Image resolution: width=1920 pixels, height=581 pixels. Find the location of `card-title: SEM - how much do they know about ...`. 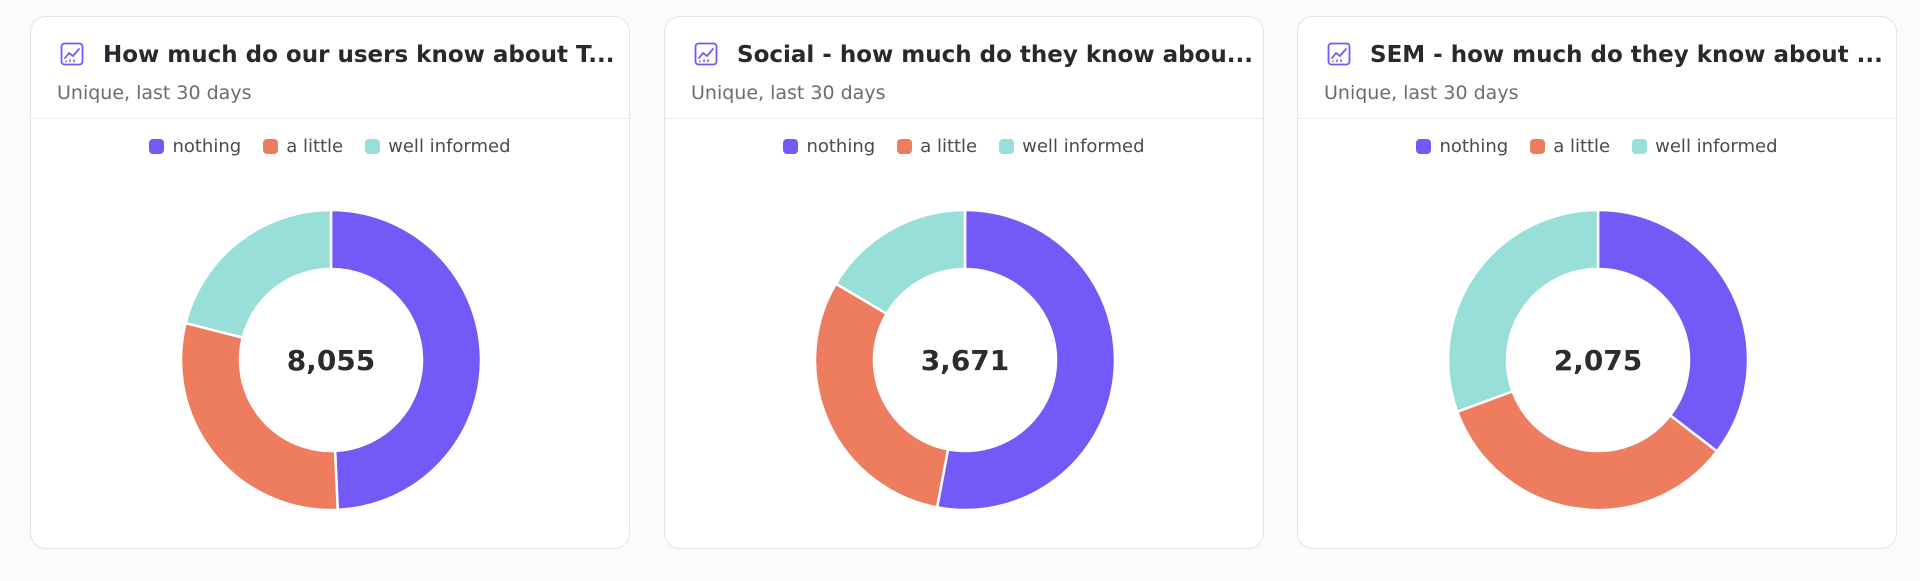

card-title: SEM - how much do they know about ... is located at coordinates (1626, 55).